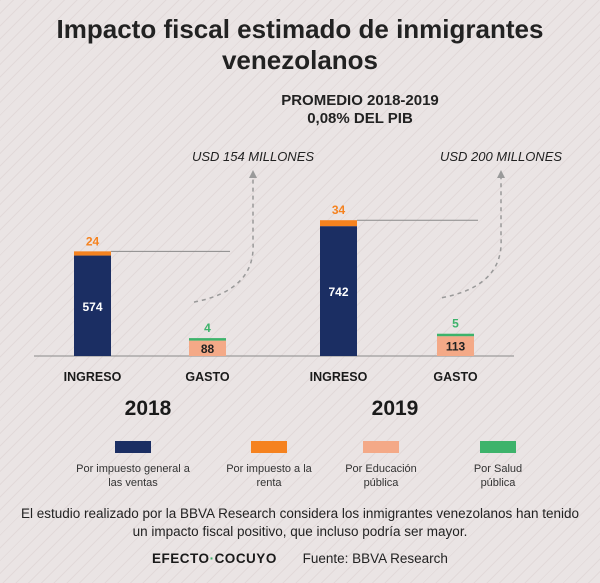 This screenshot has width=600, height=583. I want to click on data-label-salud-2018: 4, so click(207, 328).